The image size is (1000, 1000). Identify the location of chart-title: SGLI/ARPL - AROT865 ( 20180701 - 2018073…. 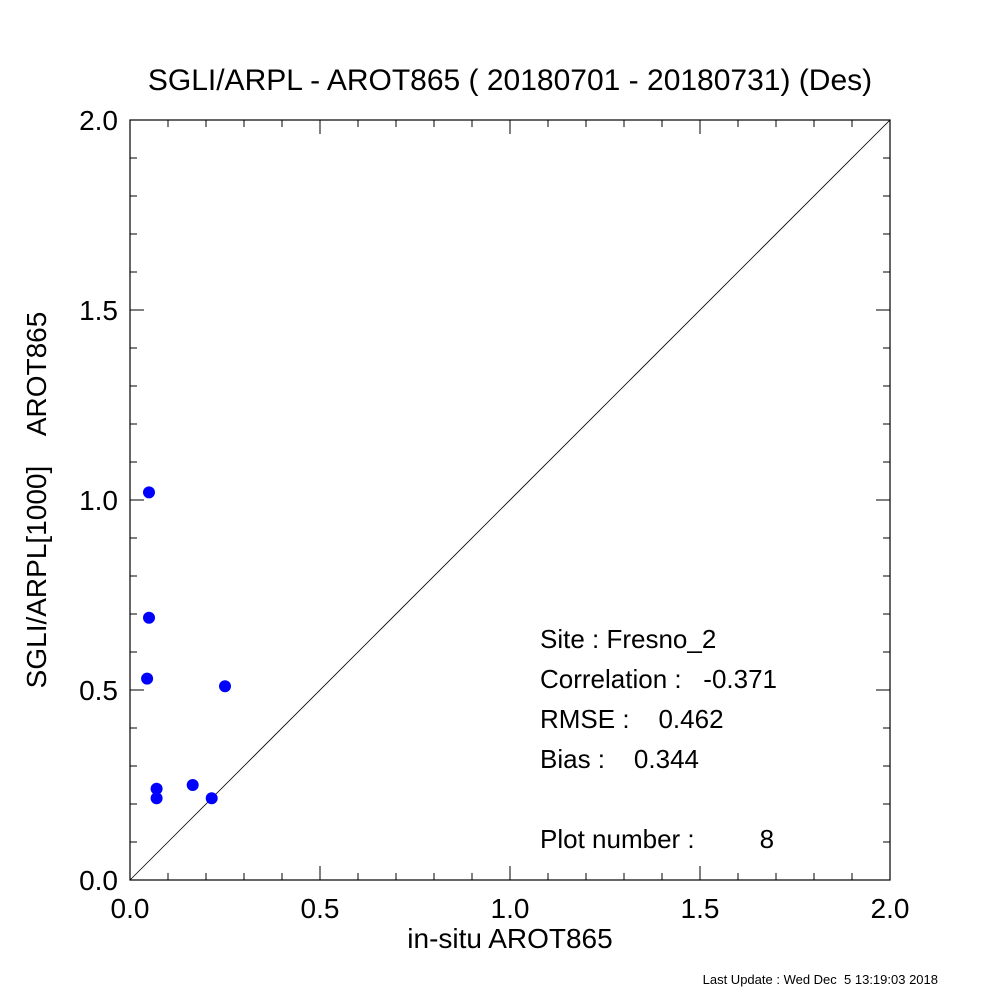
(510, 80).